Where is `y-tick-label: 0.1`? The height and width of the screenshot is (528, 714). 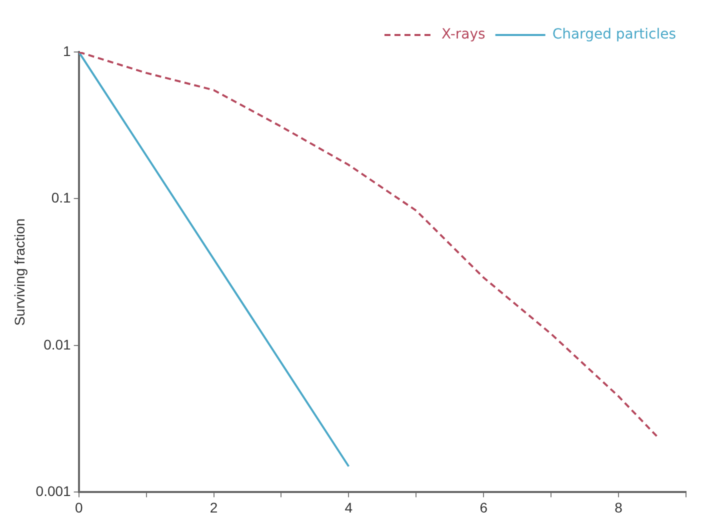 y-tick-label: 0.1 is located at coordinates (61, 198).